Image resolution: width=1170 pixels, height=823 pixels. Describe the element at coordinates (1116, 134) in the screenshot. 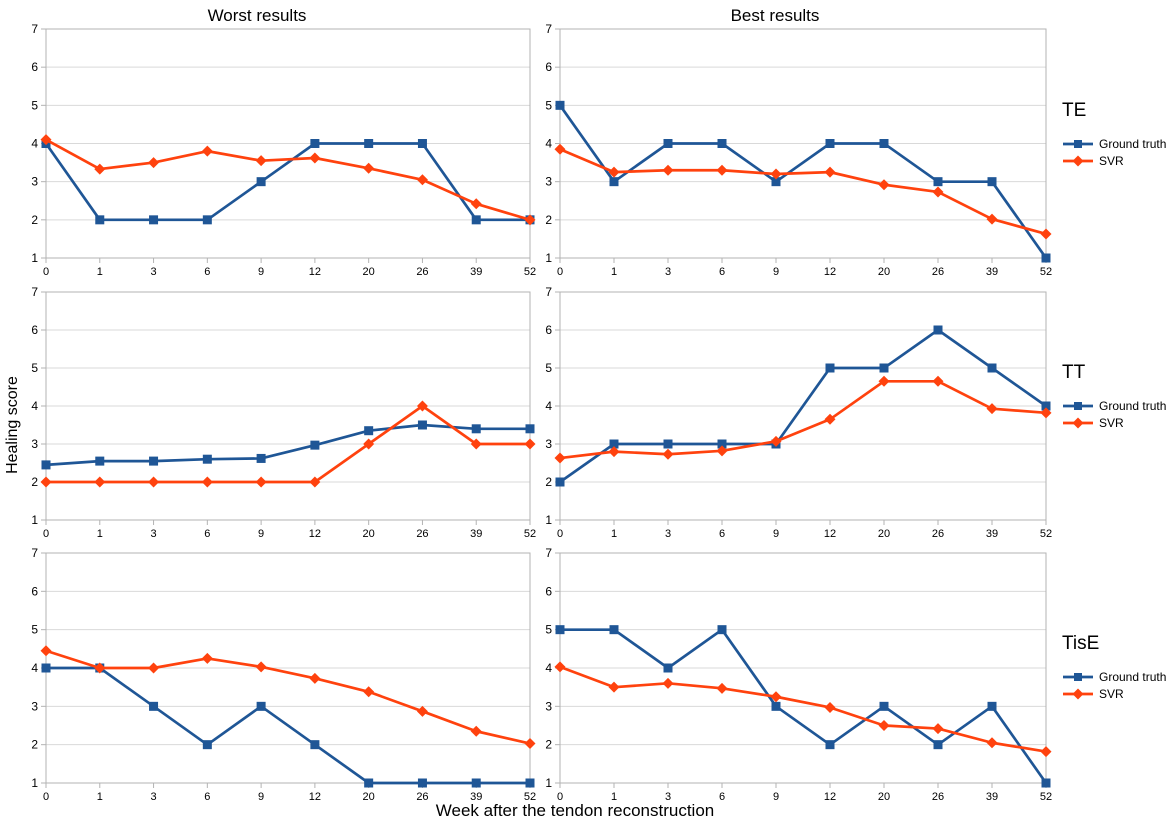

I see `legend-group-te: TE Ground truth SVR` at that location.